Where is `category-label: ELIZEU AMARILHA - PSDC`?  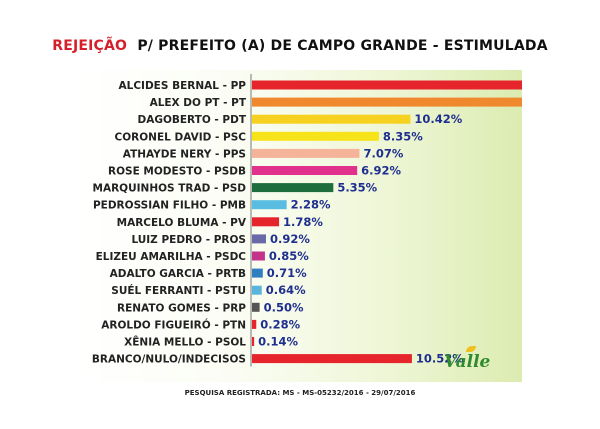
category-label: ELIZEU AMARILHA - PSDC is located at coordinates (171, 257).